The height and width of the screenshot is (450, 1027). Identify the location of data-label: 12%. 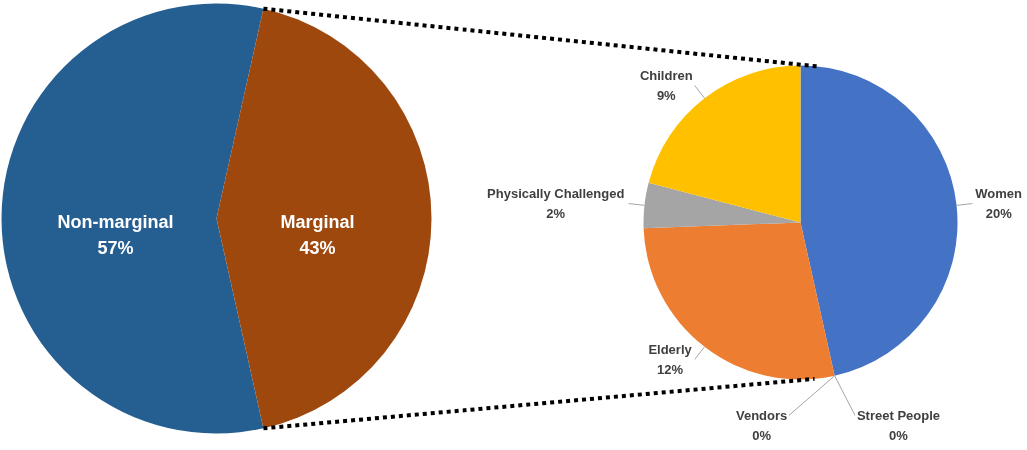
(670, 369).